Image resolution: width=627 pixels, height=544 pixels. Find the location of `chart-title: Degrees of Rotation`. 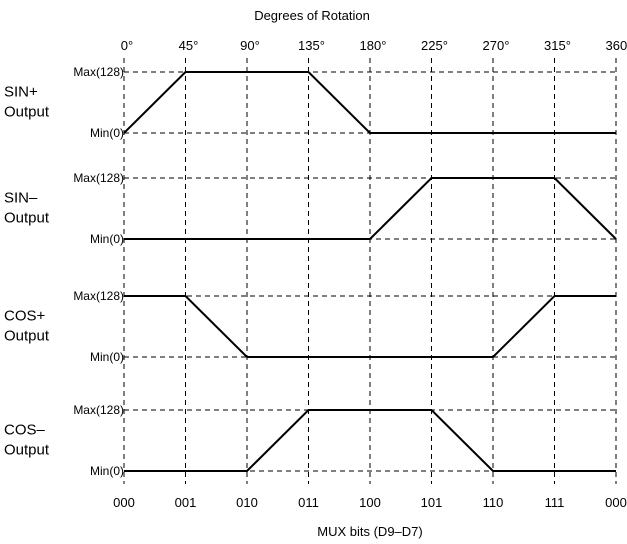

chart-title: Degrees of Rotation is located at coordinates (312, 15).